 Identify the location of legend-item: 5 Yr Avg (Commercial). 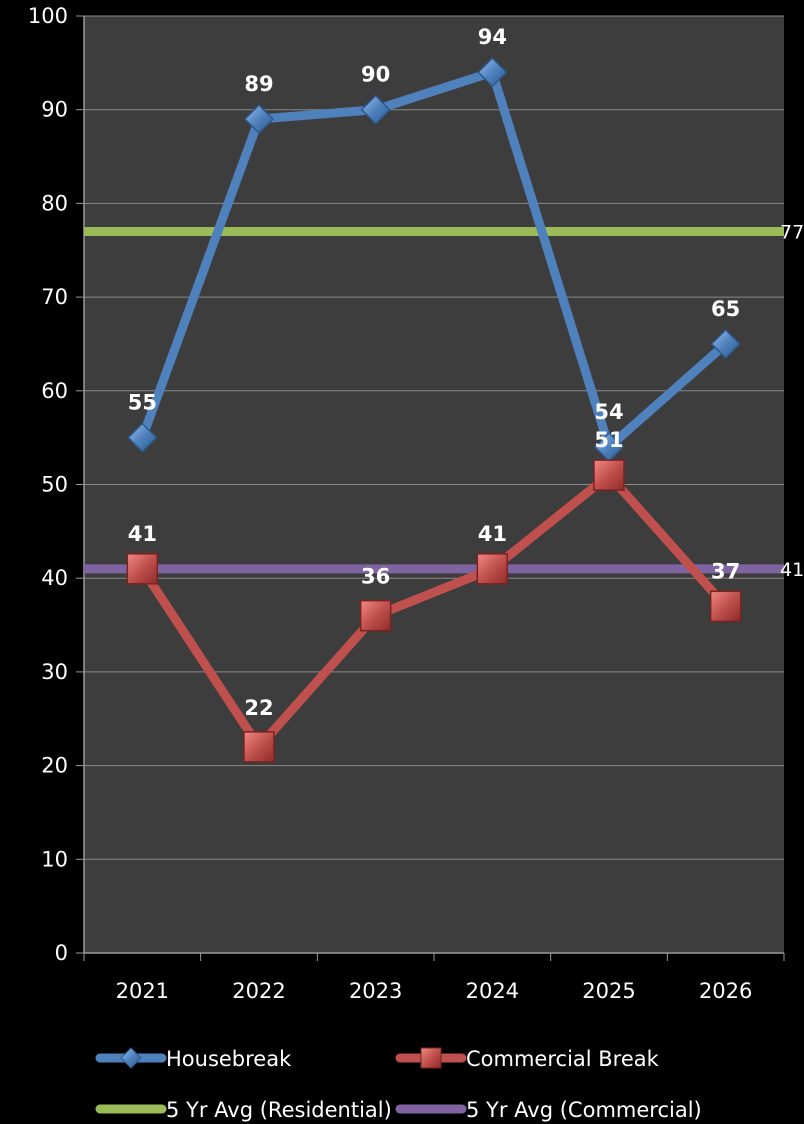
(548, 1110).